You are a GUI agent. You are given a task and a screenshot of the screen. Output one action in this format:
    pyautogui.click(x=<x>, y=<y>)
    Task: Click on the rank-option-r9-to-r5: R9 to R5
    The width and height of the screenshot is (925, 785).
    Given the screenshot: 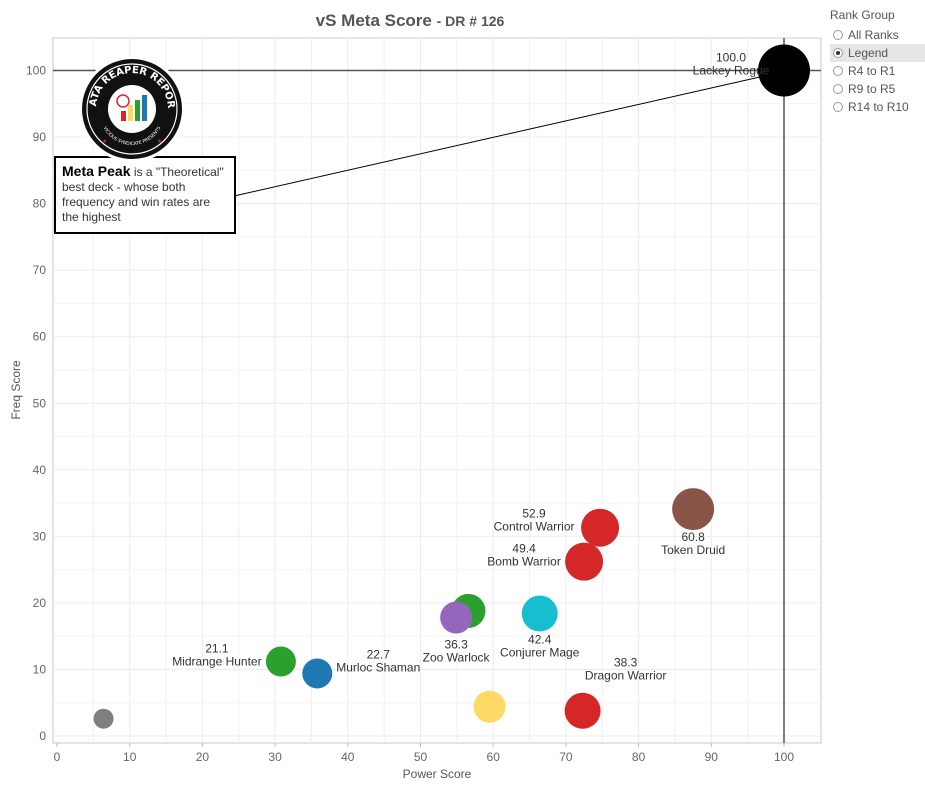 What is the action you would take?
    pyautogui.click(x=877, y=89)
    